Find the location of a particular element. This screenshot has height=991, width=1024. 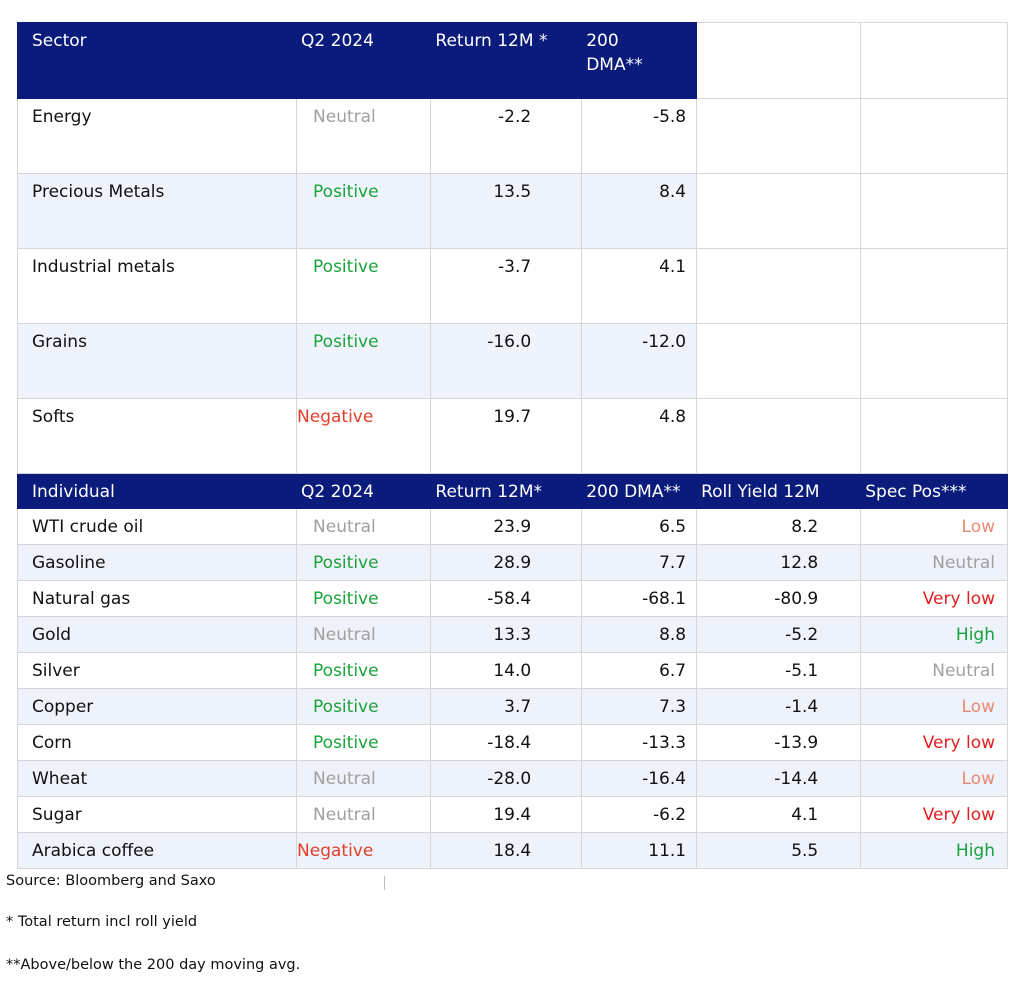

commodity-name: Gold is located at coordinates (52, 634).